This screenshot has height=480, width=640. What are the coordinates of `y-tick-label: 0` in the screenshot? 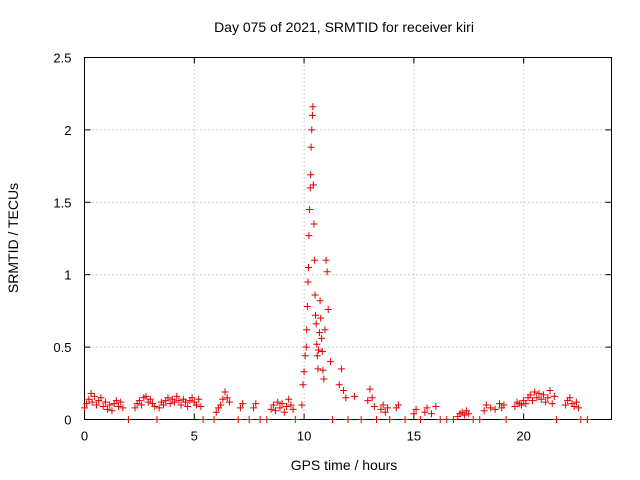 It's located at (67, 420).